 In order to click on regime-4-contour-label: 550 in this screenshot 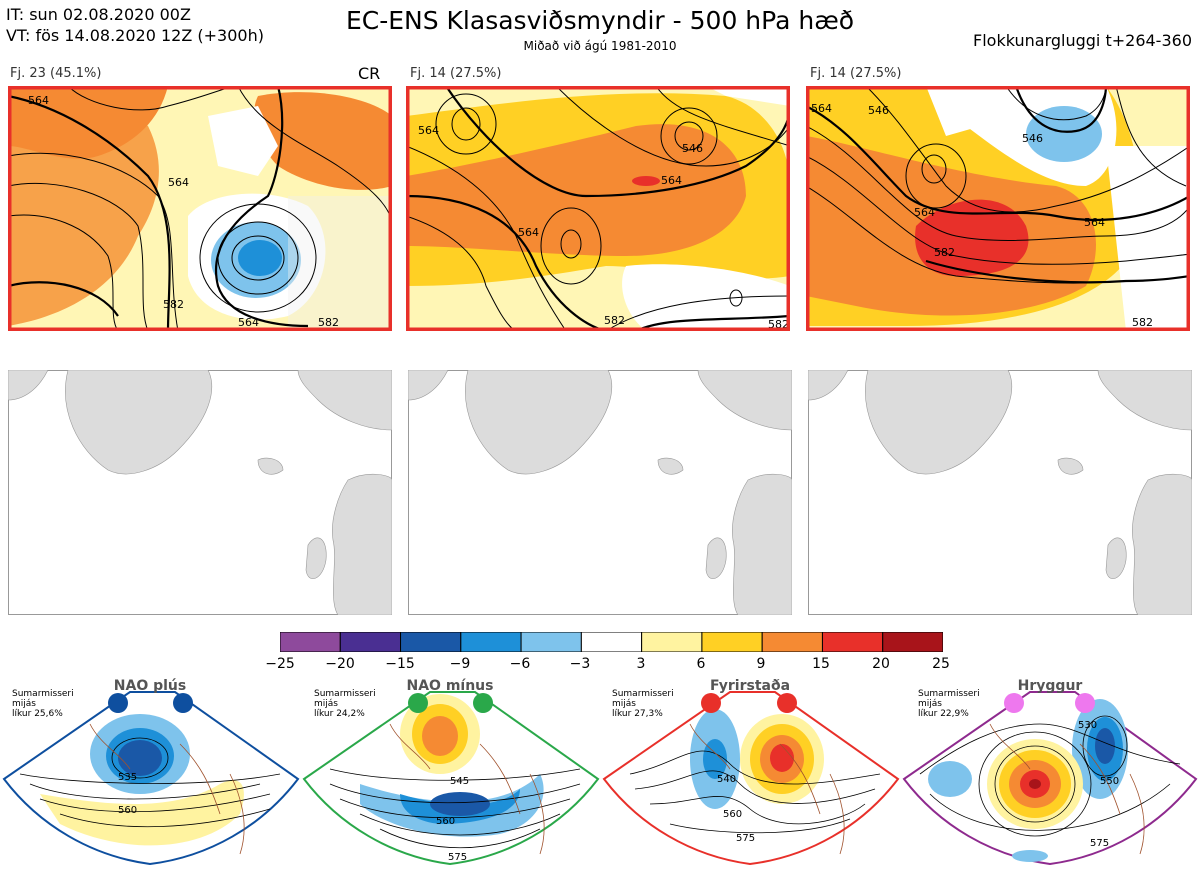, I will do `click(1109, 781)`.